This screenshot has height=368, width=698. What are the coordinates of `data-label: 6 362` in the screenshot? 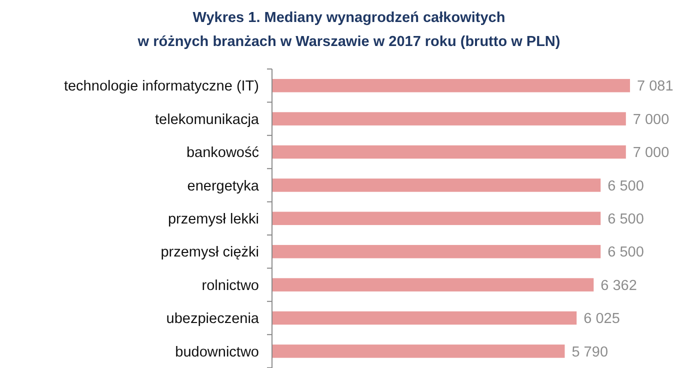 It's located at (618, 286).